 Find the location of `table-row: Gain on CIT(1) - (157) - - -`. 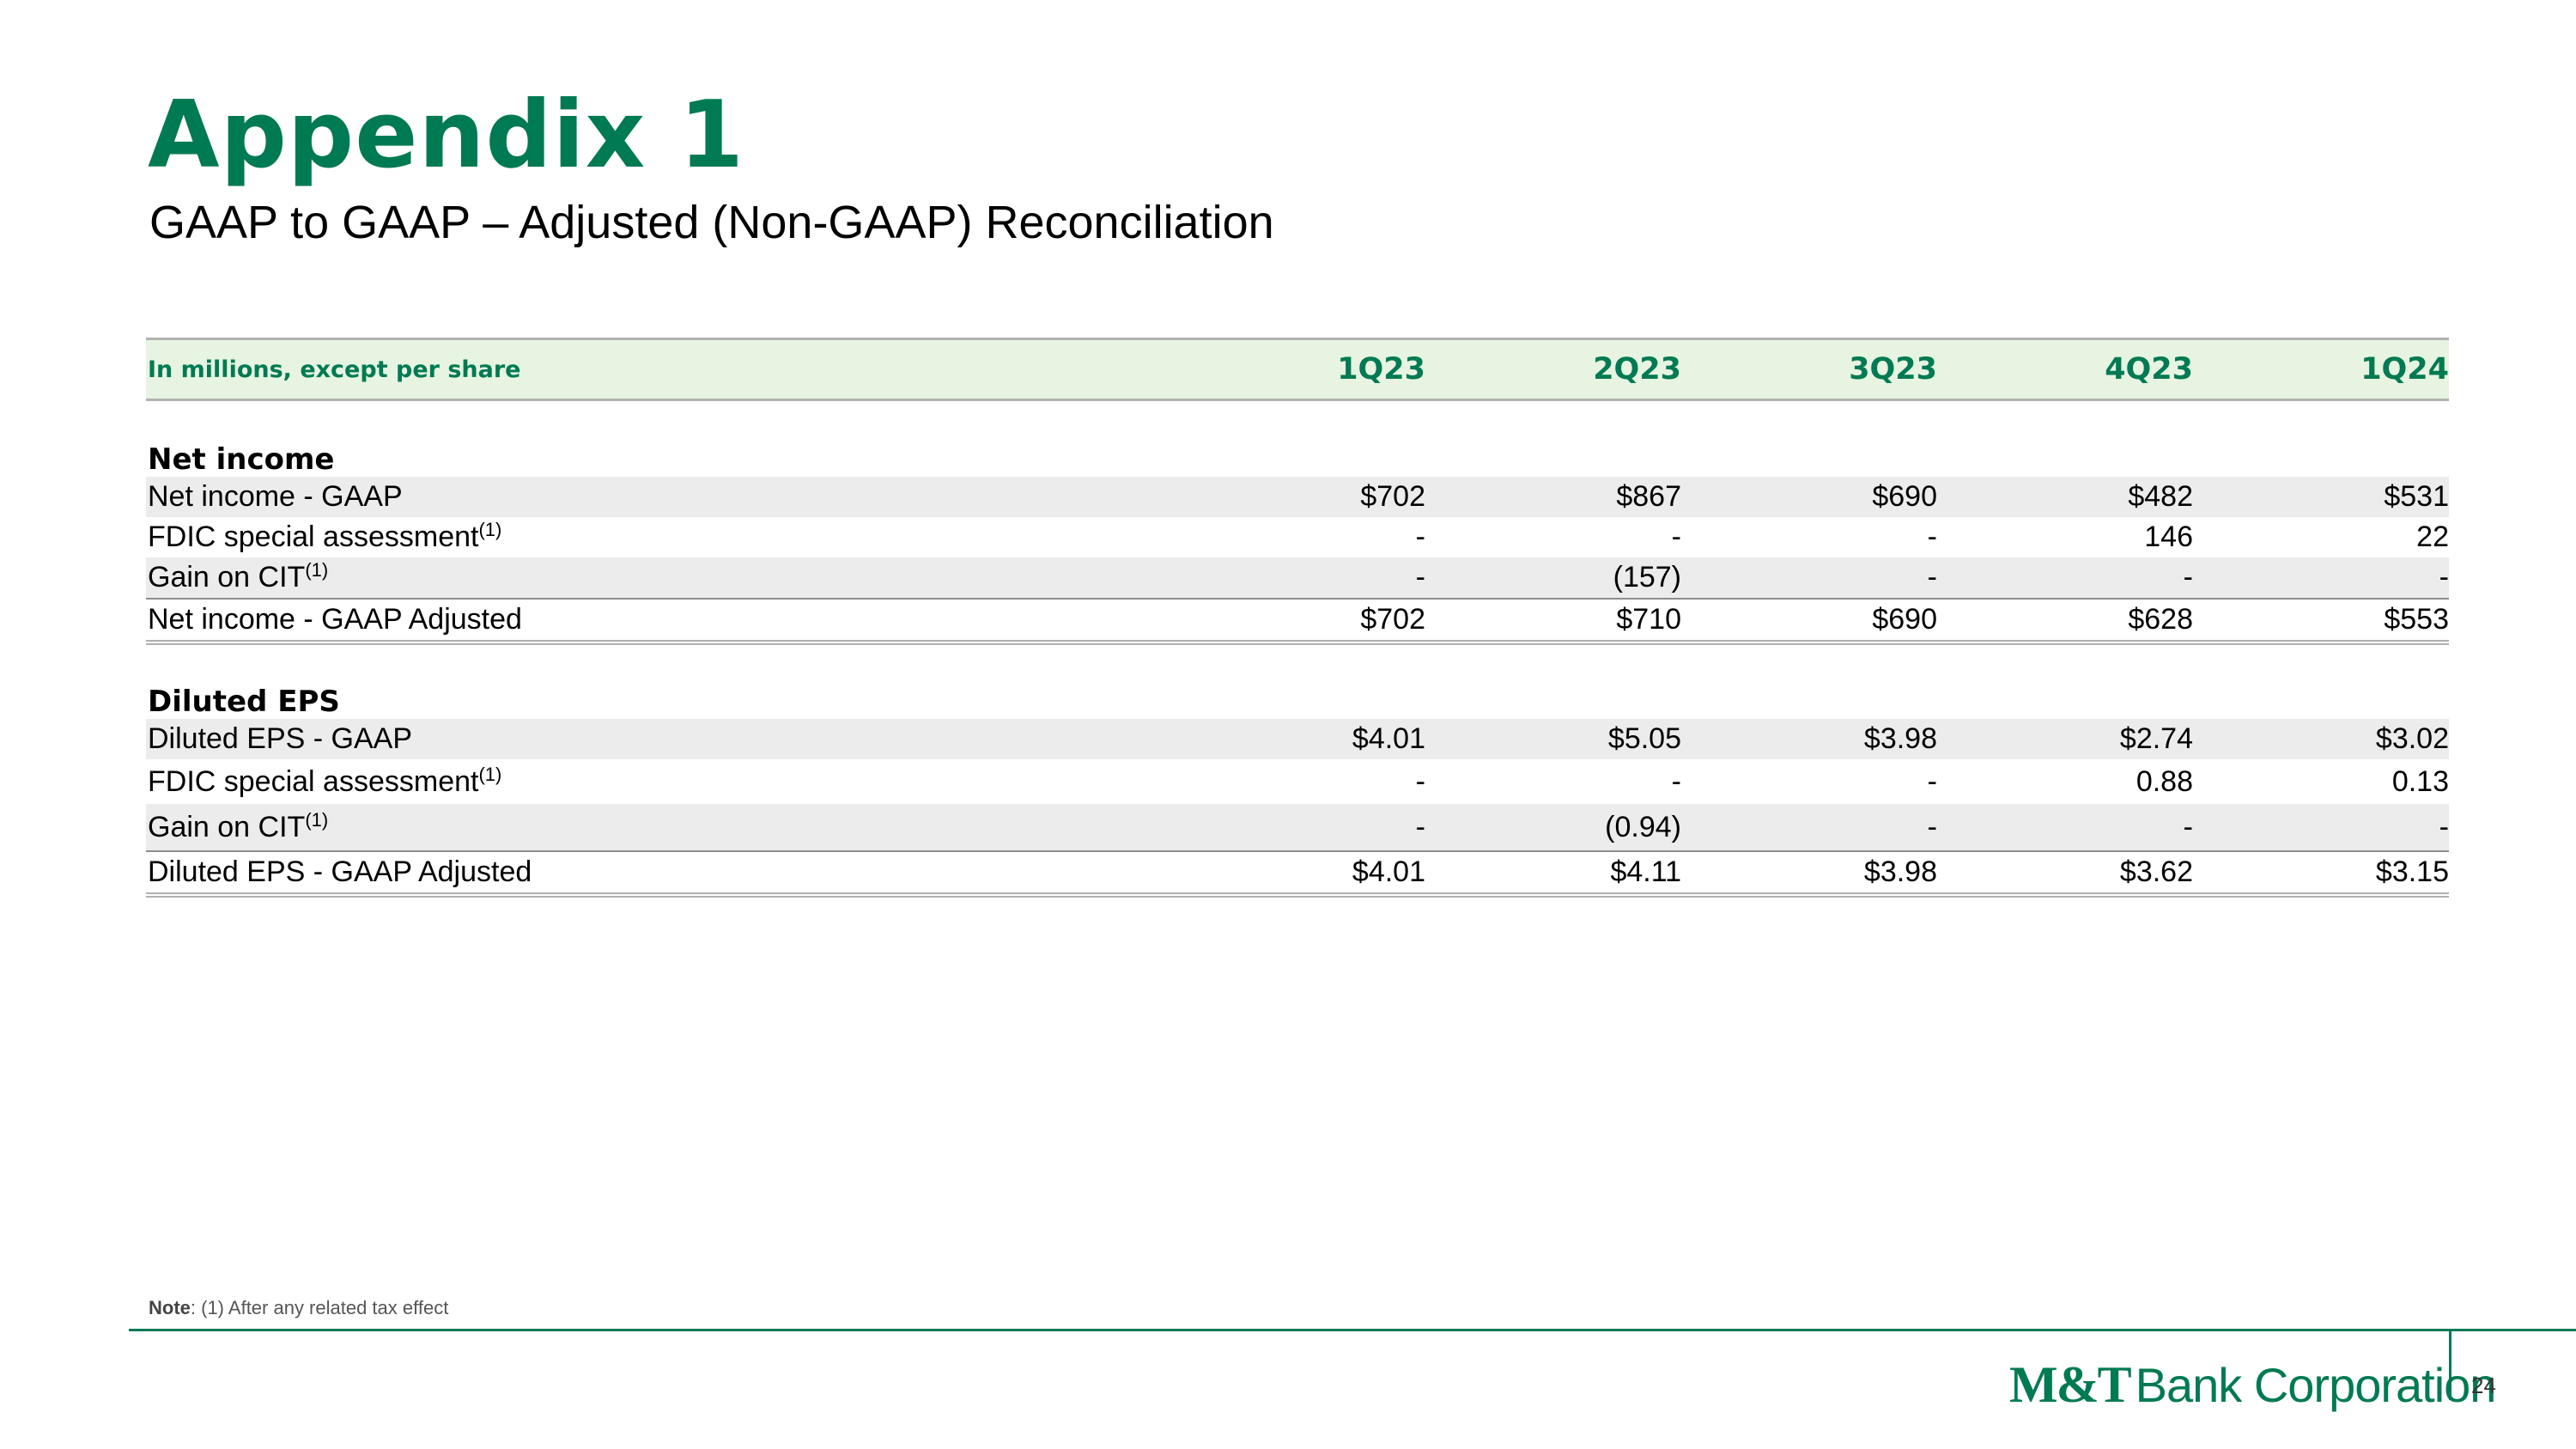

table-row: Gain on CIT(1) - (157) - - - is located at coordinates (1297, 577).